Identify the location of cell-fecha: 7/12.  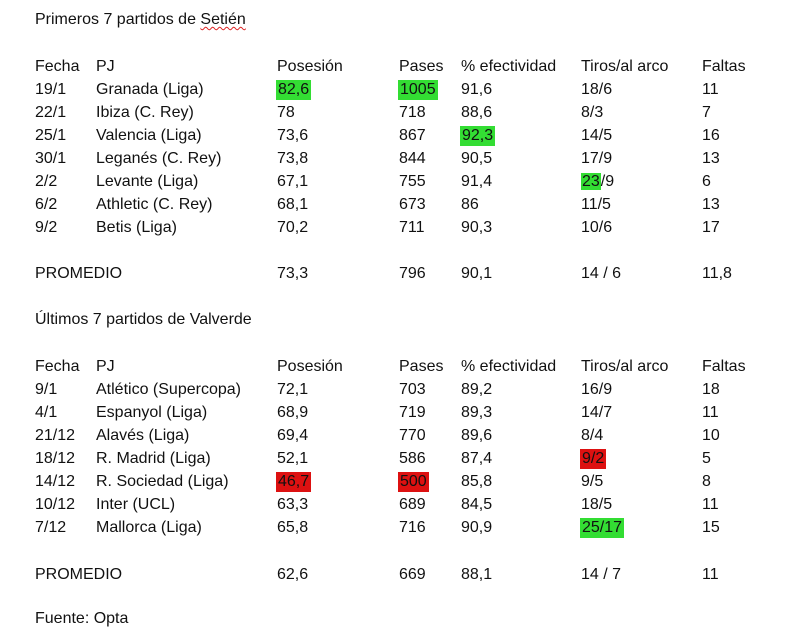
(51, 527).